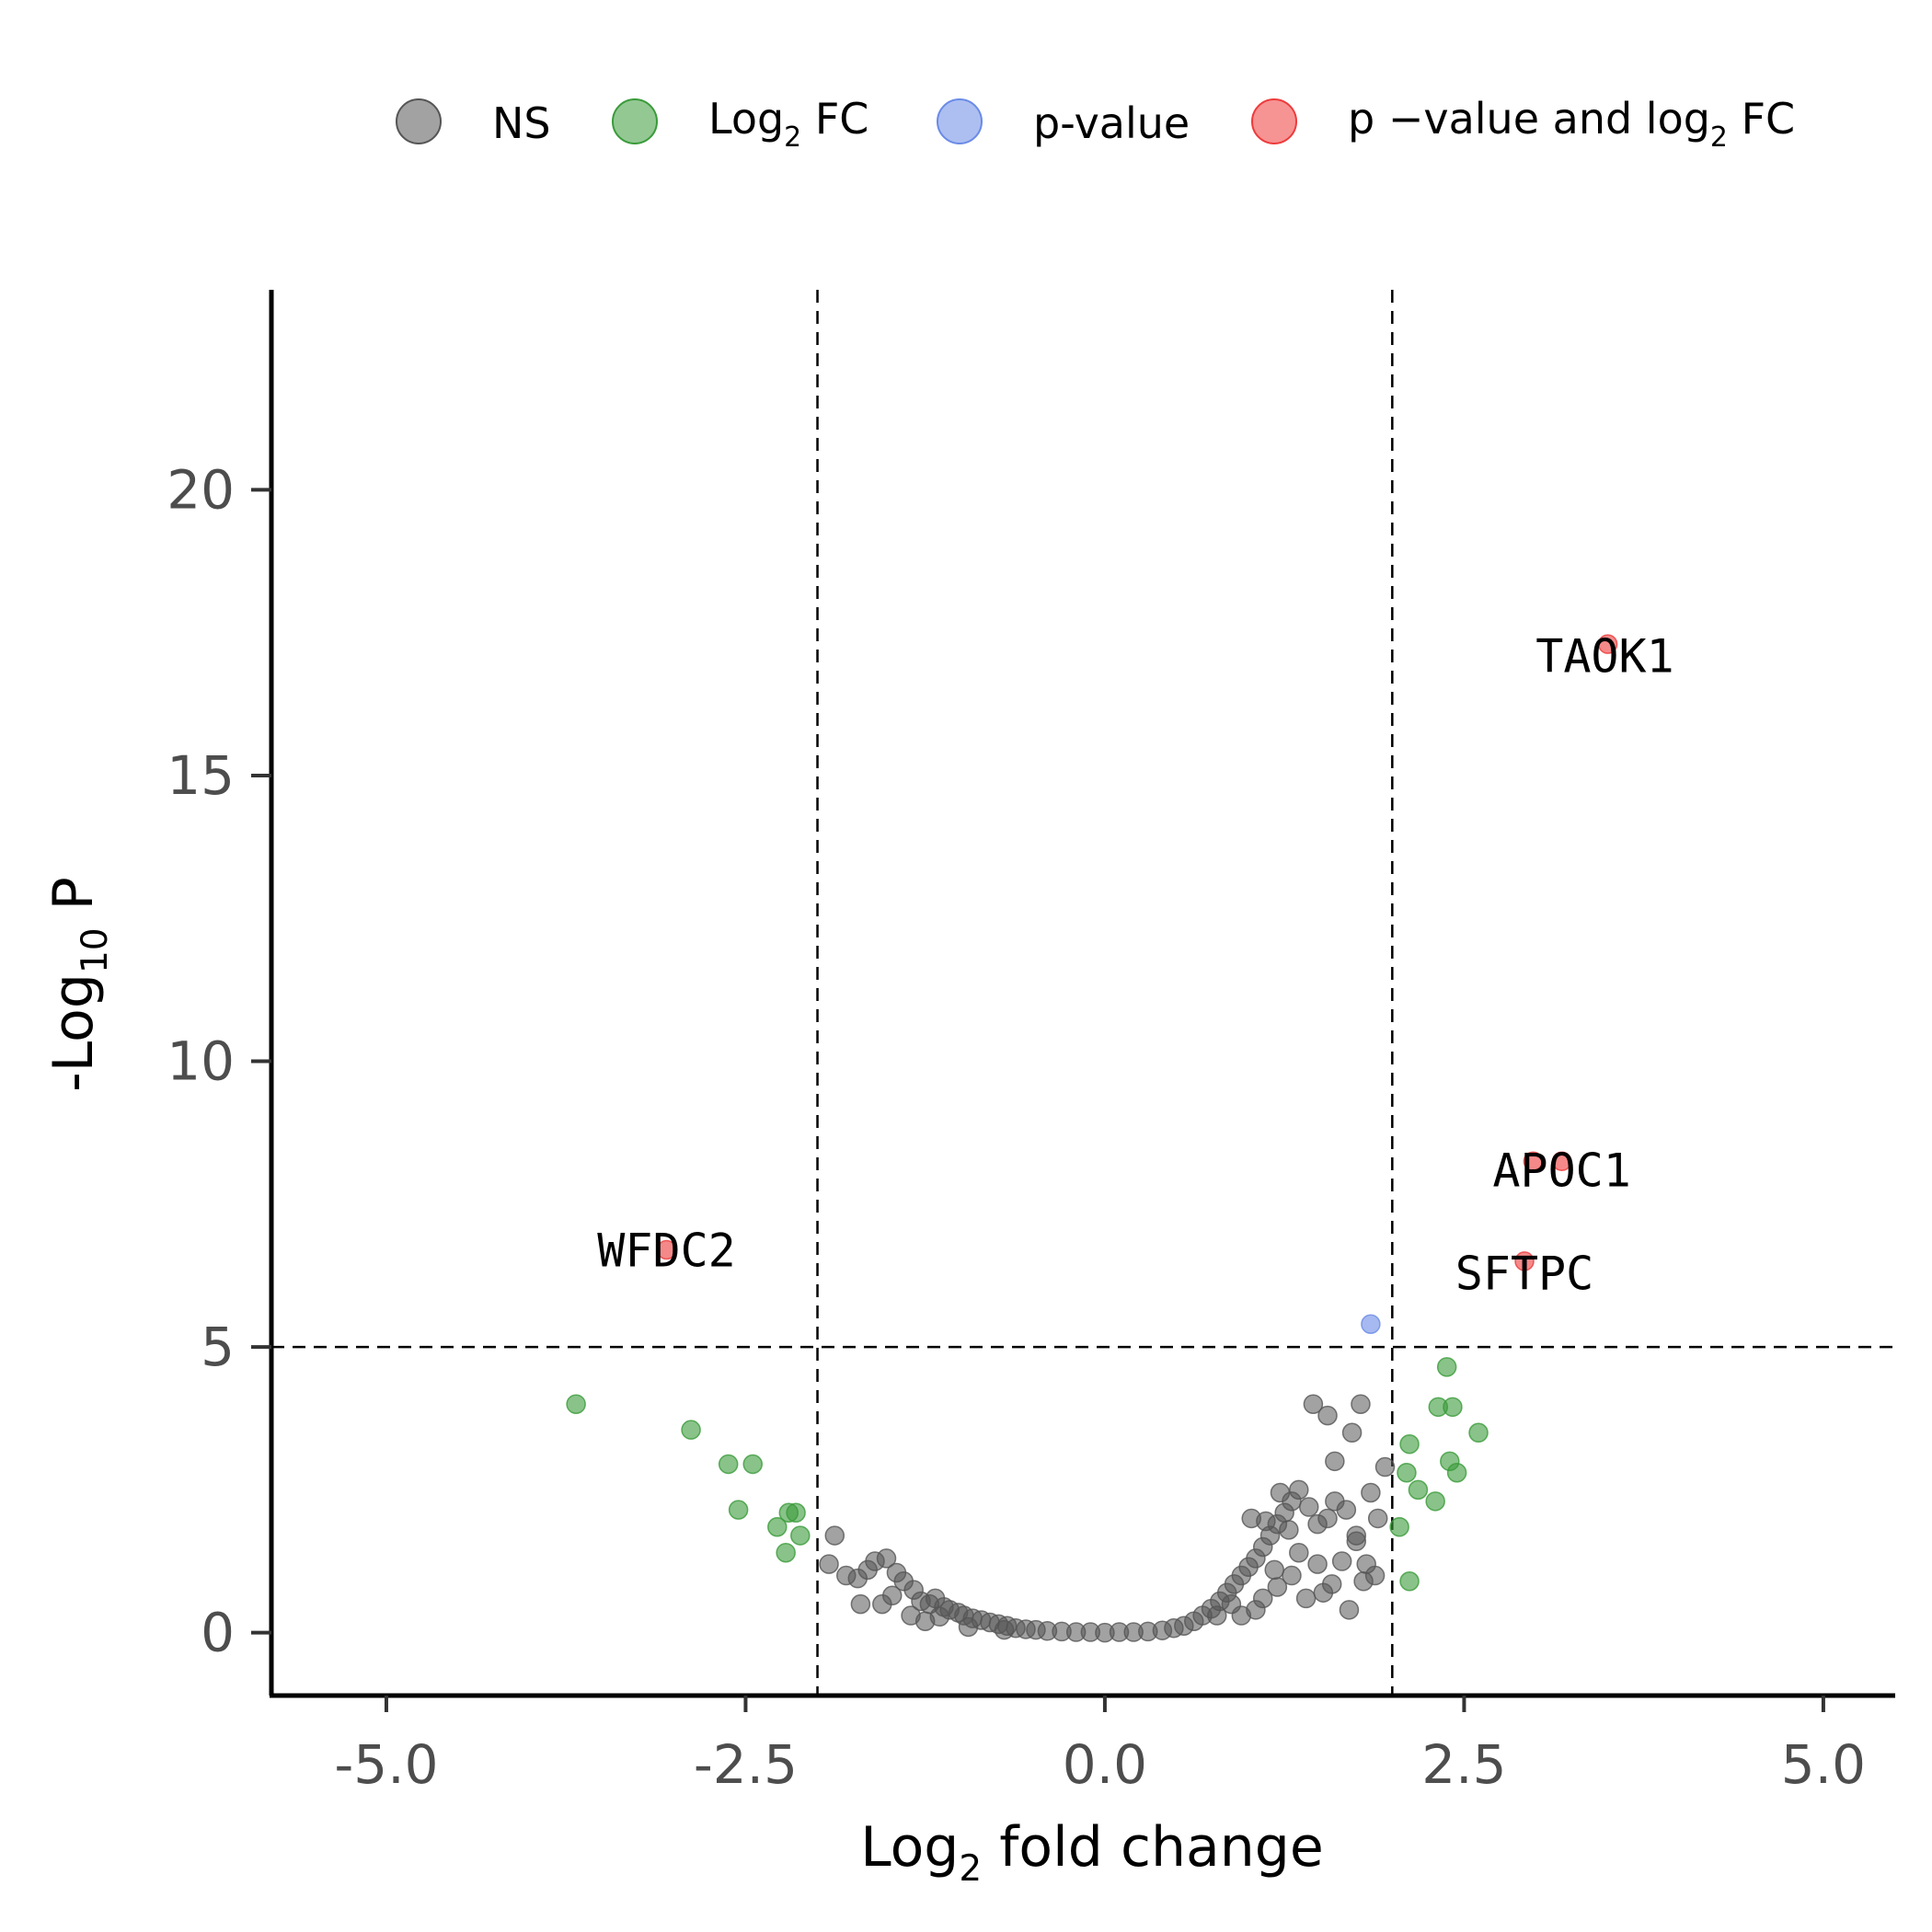 Image resolution: width=1932 pixels, height=1932 pixels. What do you see at coordinates (1274, 121) in the screenshot?
I see `legend-key-pvalue-and-log2fc` at bounding box center [1274, 121].